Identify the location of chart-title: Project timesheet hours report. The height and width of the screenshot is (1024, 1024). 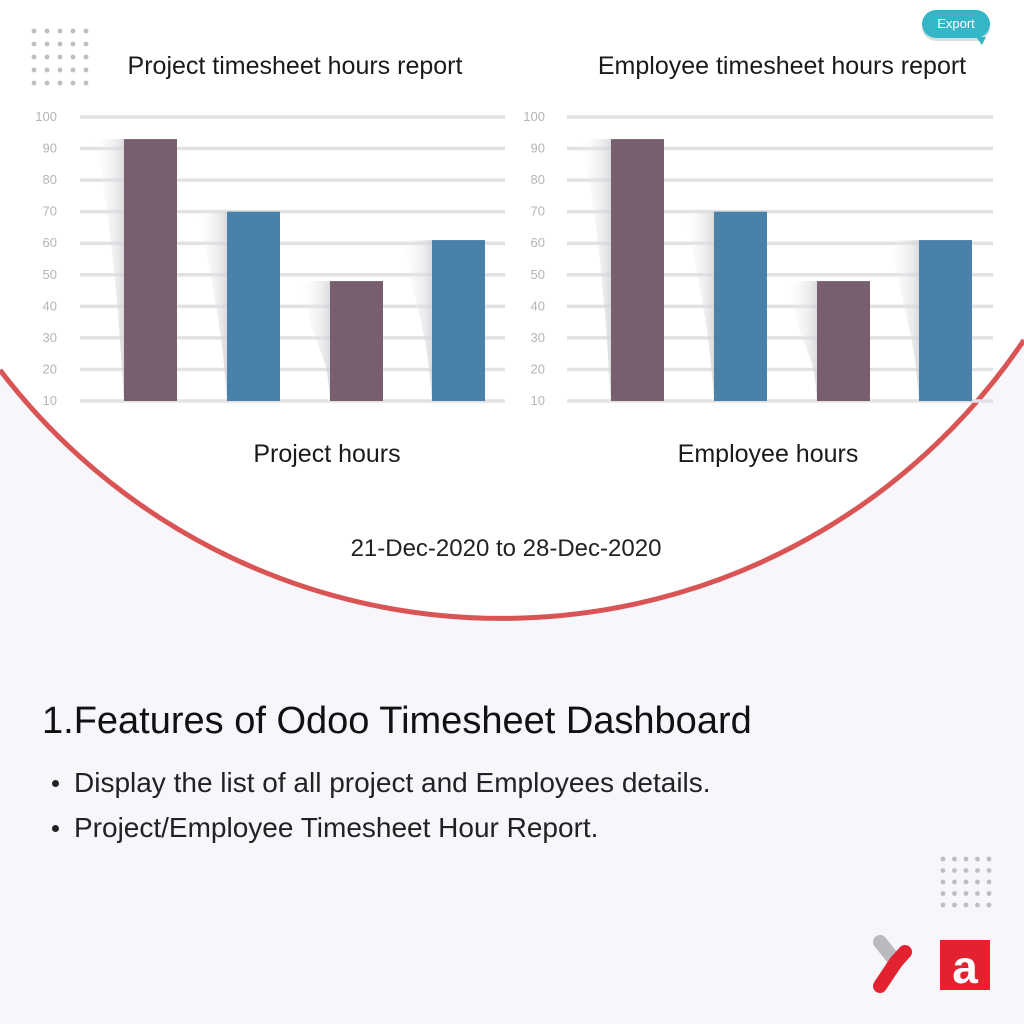
(295, 66).